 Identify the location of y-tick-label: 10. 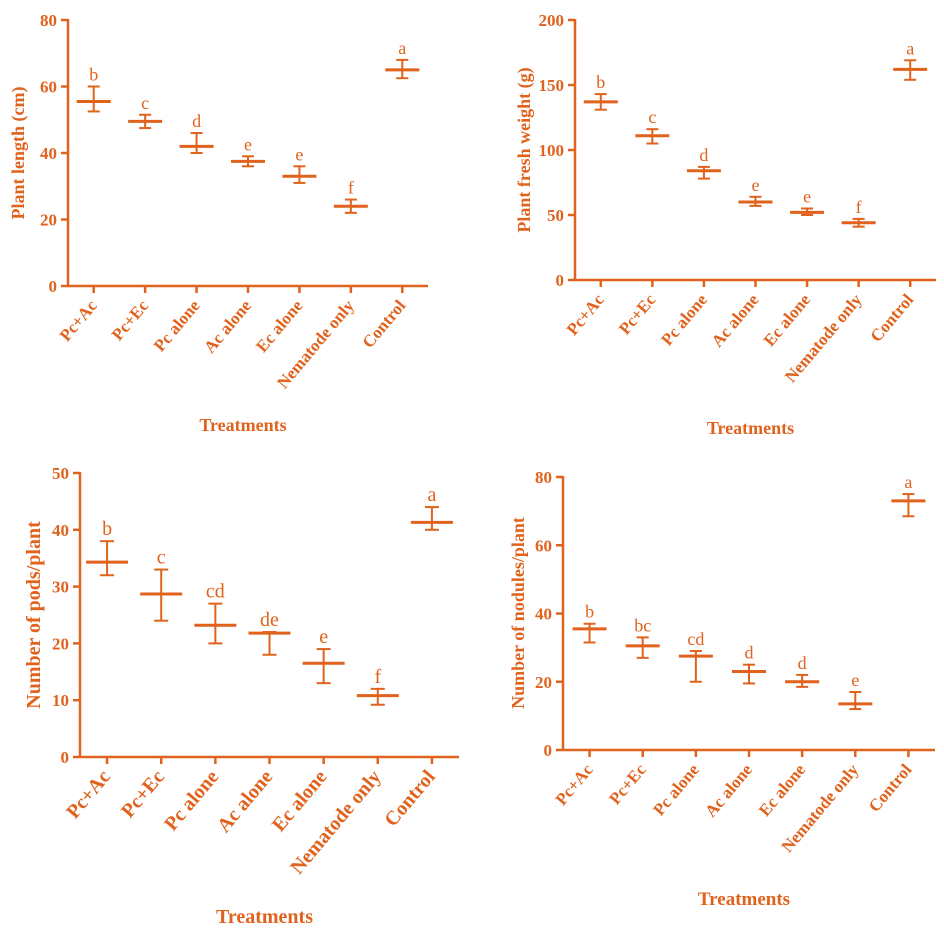
(60, 700).